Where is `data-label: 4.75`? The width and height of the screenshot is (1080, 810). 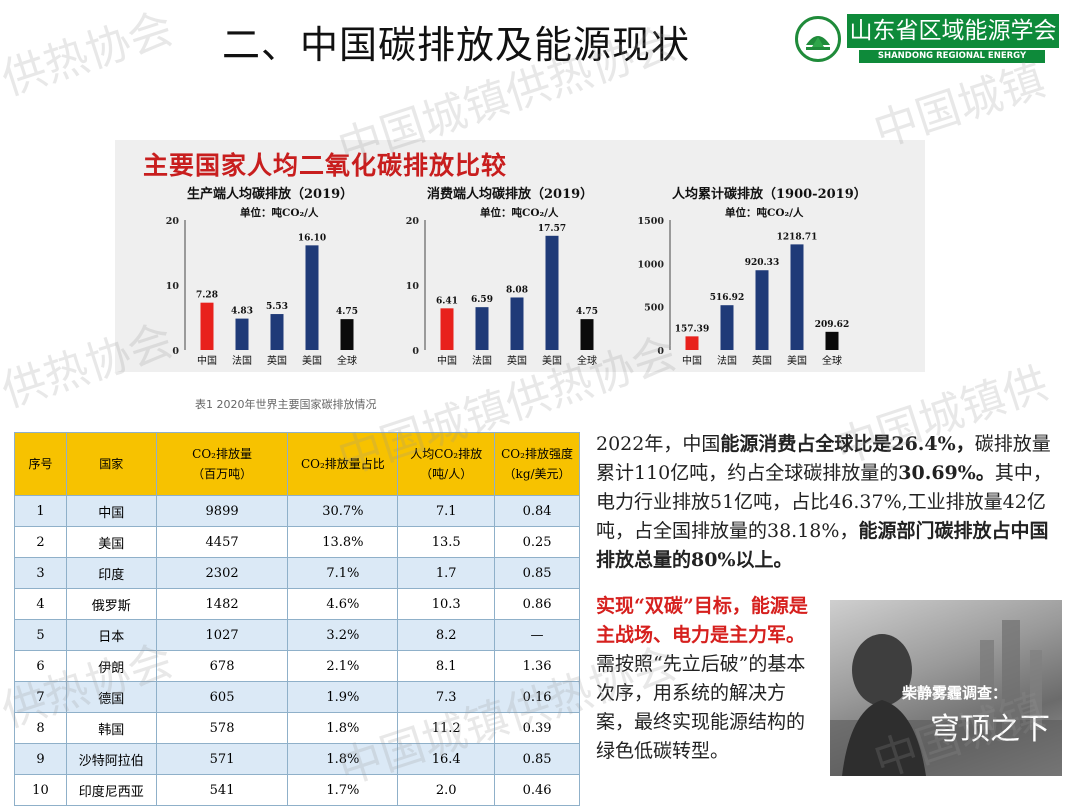
data-label: 4.75 is located at coordinates (347, 312).